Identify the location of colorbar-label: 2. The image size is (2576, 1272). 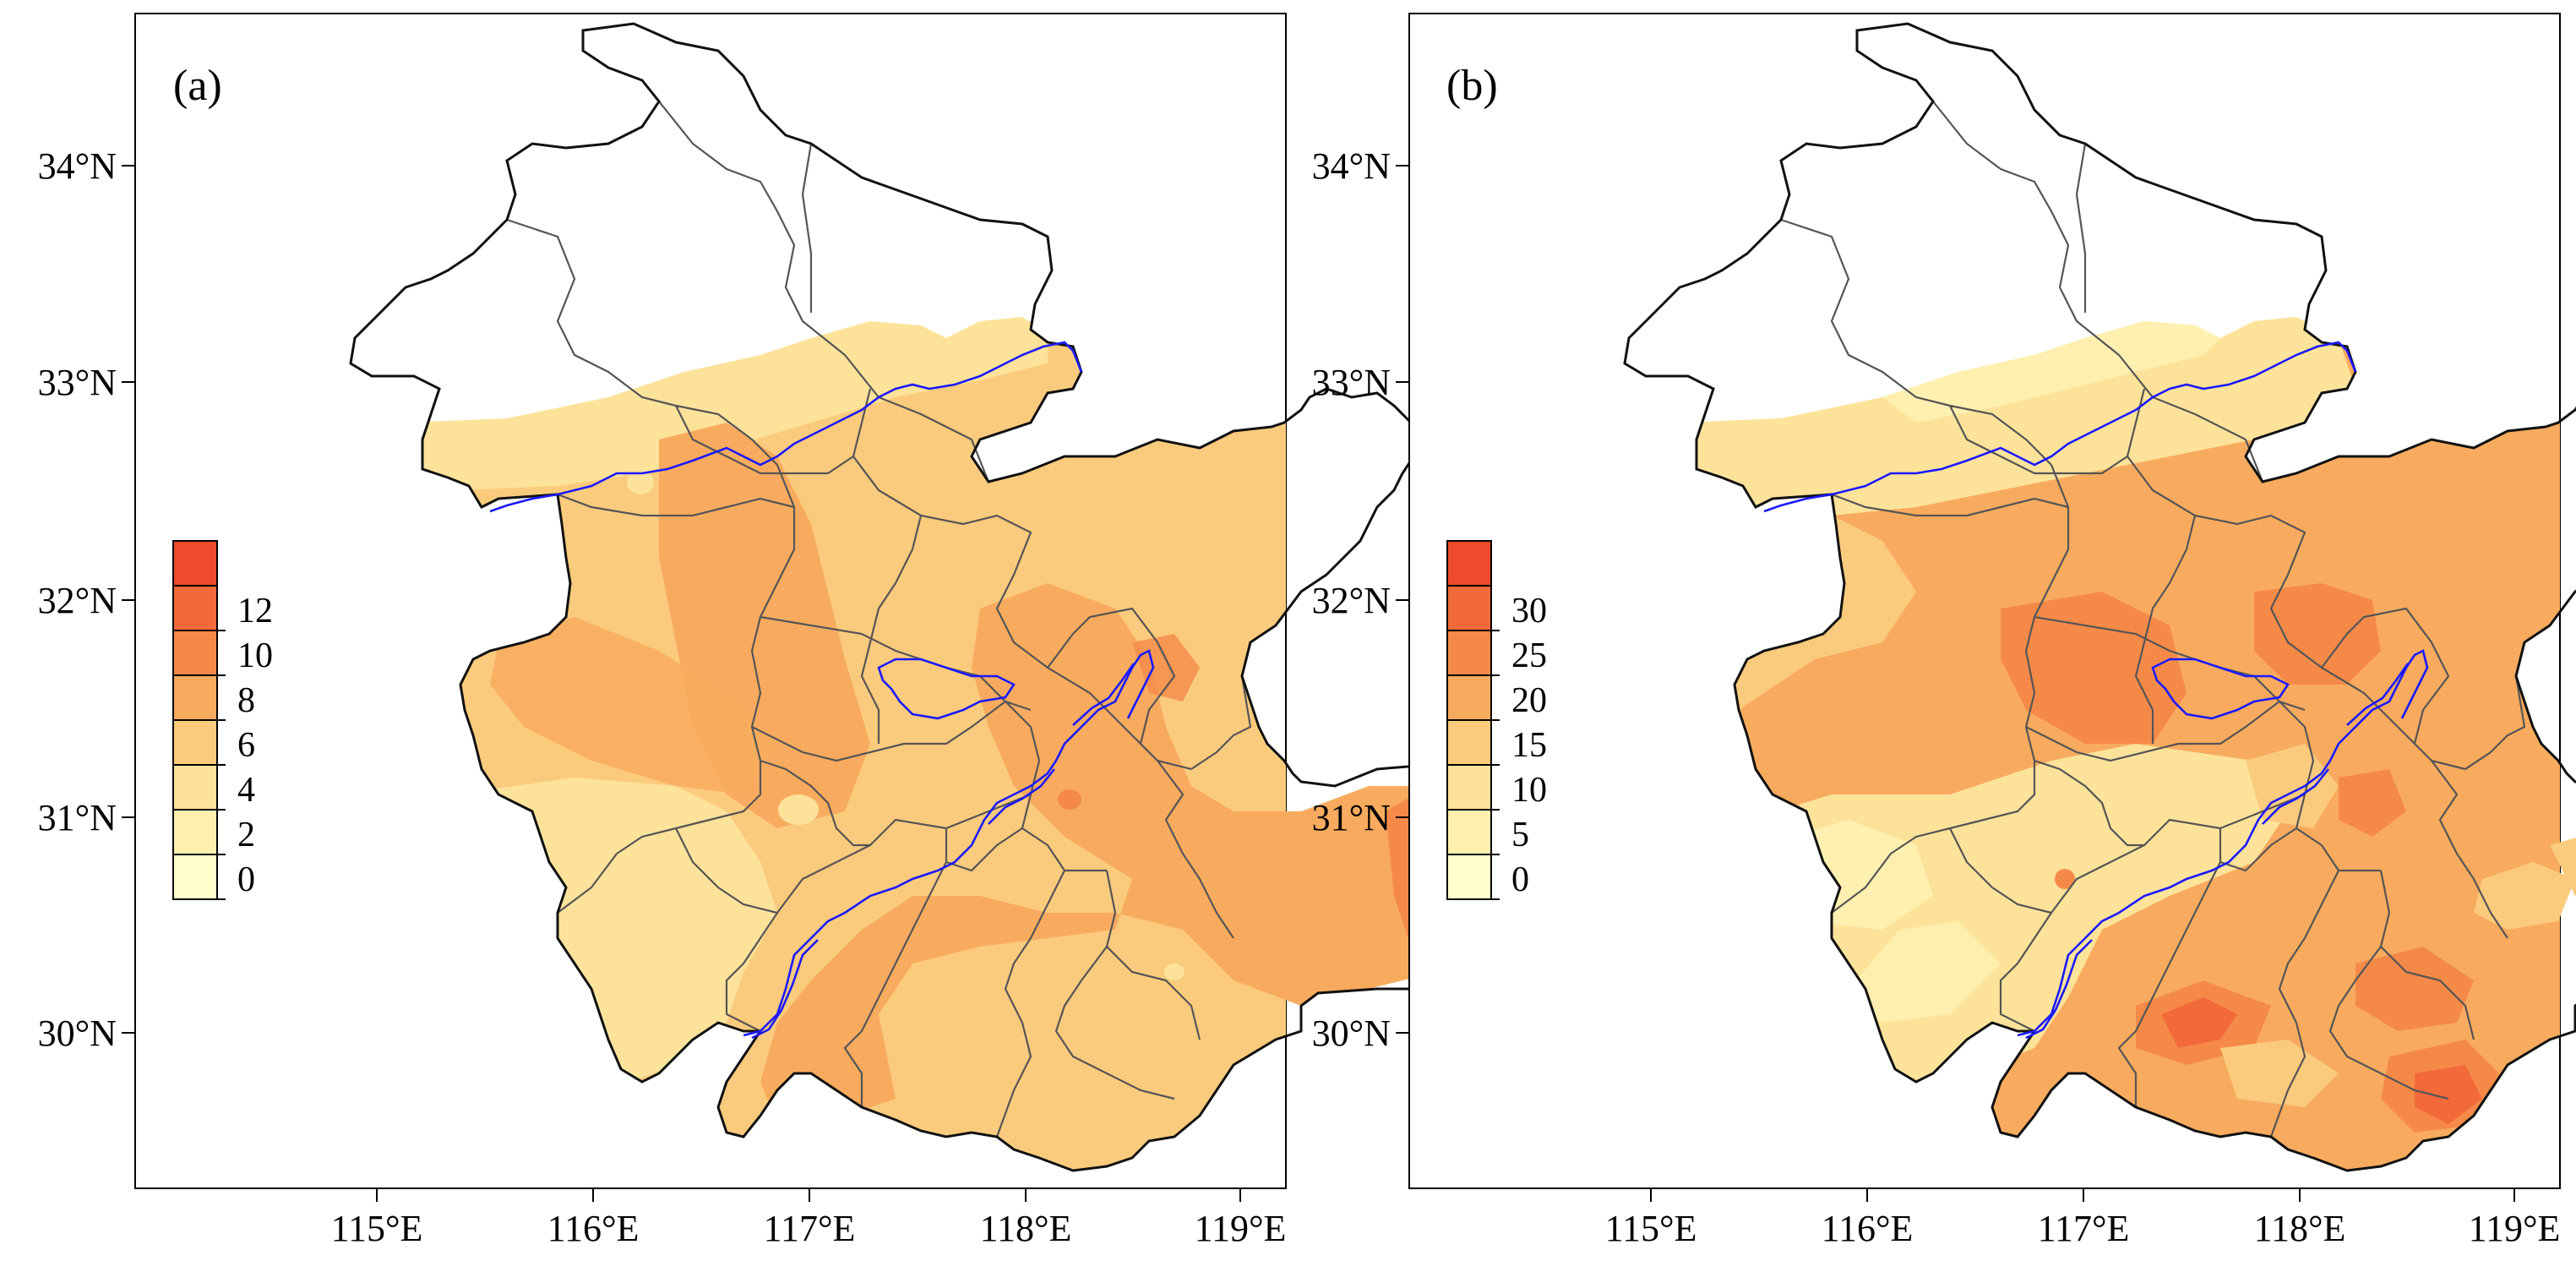
(246, 835).